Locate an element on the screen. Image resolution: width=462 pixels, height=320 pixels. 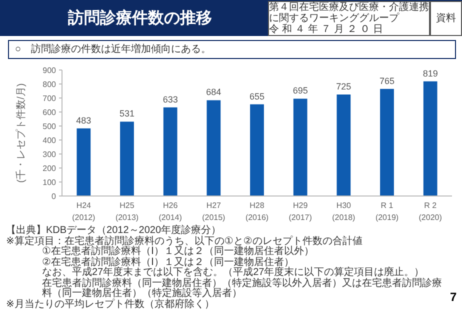
y-tick-label: 300 is located at coordinates (49, 154).